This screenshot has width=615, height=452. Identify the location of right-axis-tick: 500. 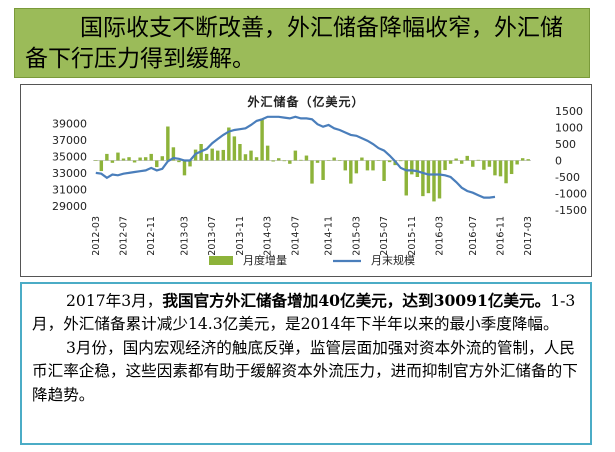
(565, 144).